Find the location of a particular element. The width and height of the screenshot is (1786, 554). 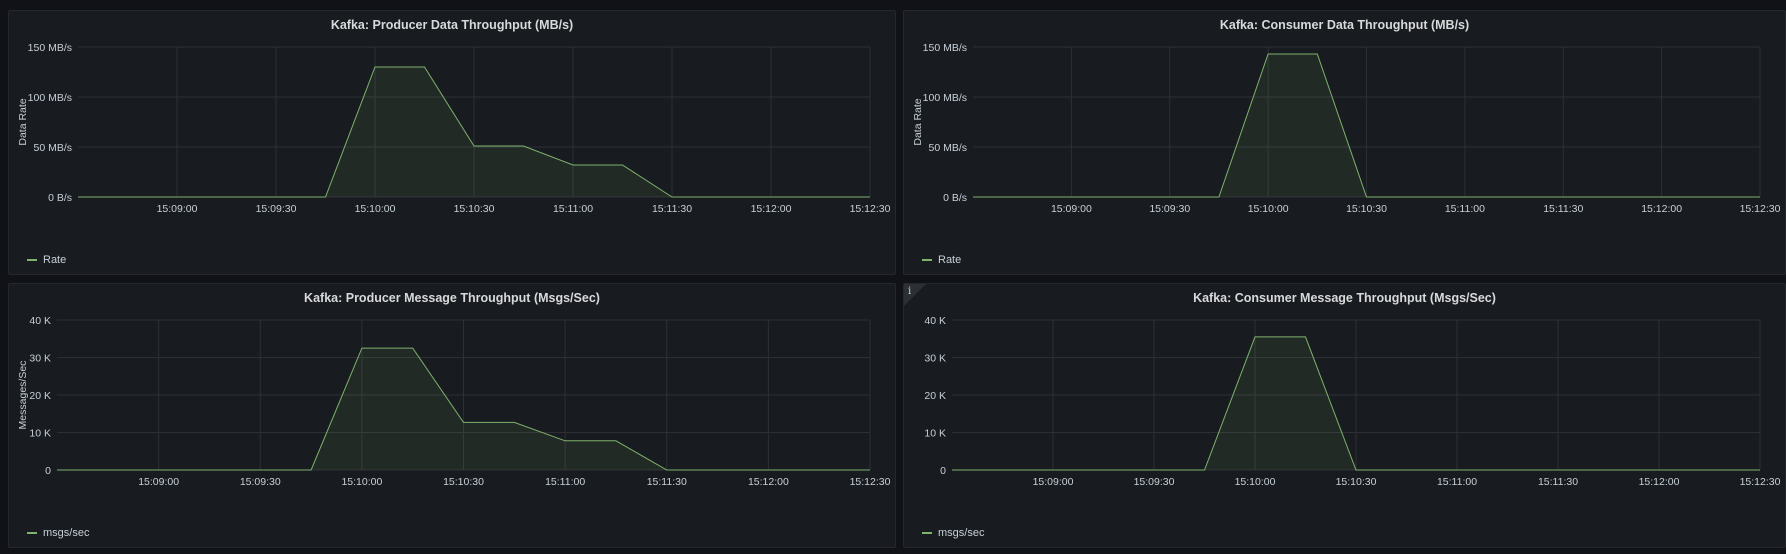

panel-title: Kafka: Producer Data Throughput (MB/s) is located at coordinates (452, 25).